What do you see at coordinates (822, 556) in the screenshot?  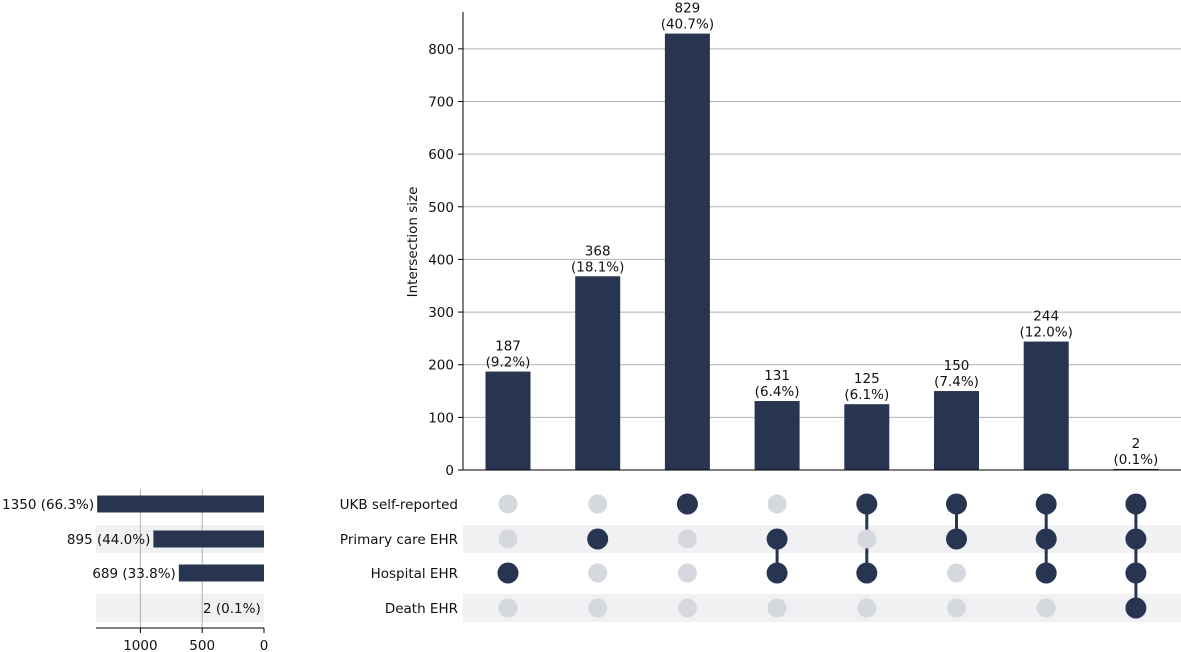 I see `membership-matrix` at bounding box center [822, 556].